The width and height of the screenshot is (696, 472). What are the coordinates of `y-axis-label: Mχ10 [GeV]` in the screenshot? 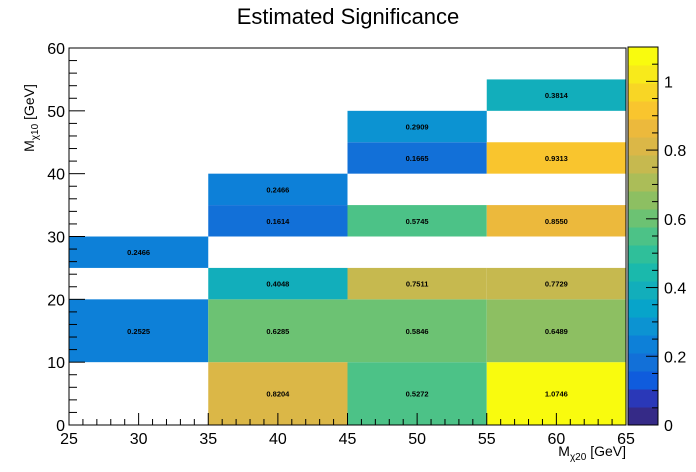 It's located at (31, 118).